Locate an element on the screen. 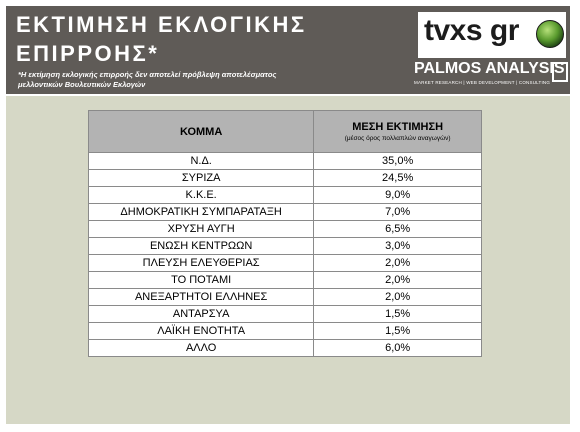  palmos-logo-text: PALMOS ANALYSIS is located at coordinates (489, 68).